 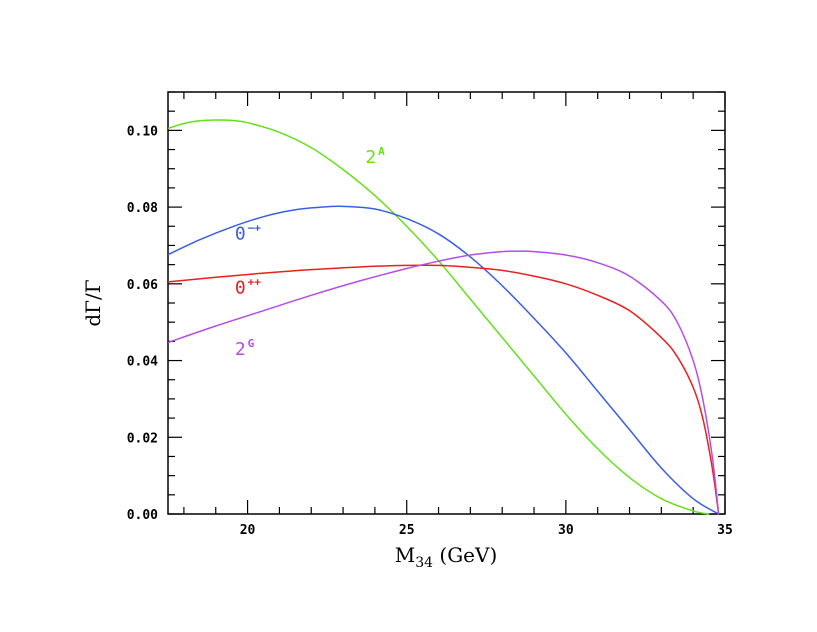 What do you see at coordinates (142, 362) in the screenshot?
I see `y-tick-label: 0.04` at bounding box center [142, 362].